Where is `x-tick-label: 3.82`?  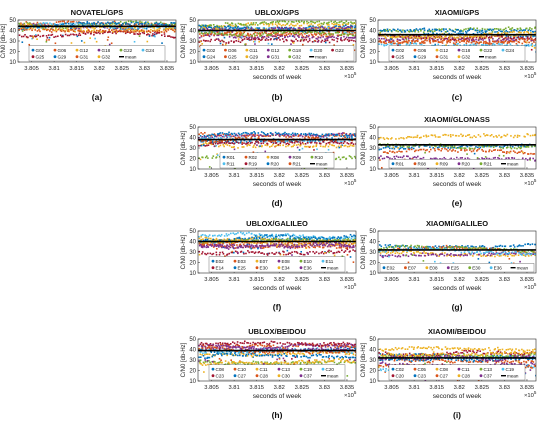 x-tick-label: 3.82 is located at coordinates (459, 176).